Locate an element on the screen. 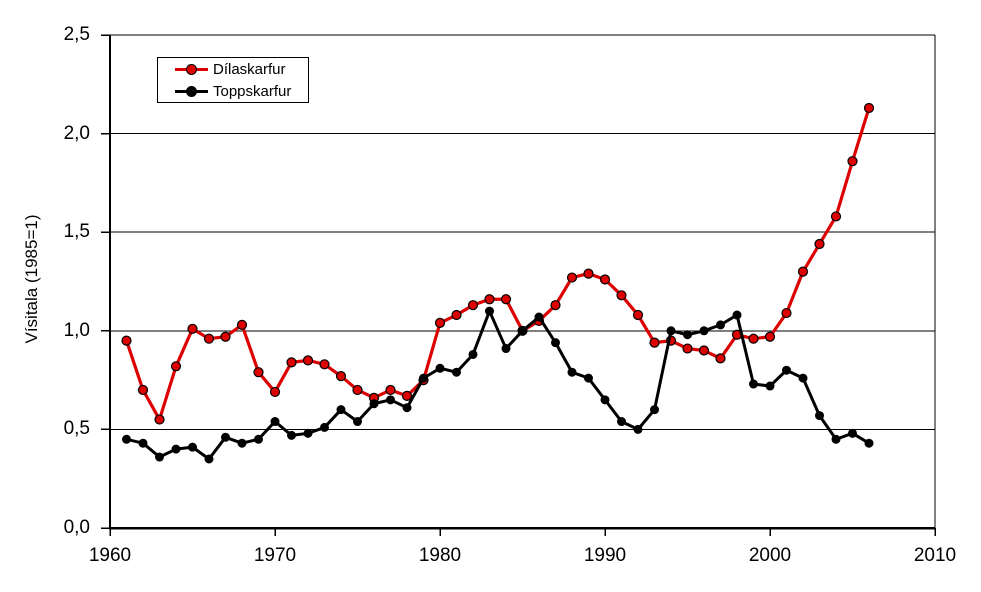  y-tick-label: 0,0 is located at coordinates (76, 527).